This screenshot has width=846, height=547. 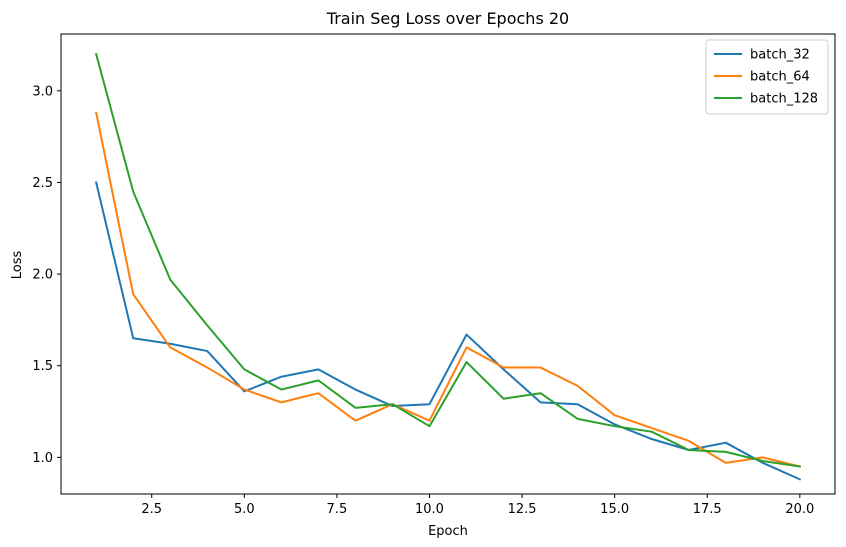 What do you see at coordinates (42, 91) in the screenshot?
I see `y-tick-label: 3.0` at bounding box center [42, 91].